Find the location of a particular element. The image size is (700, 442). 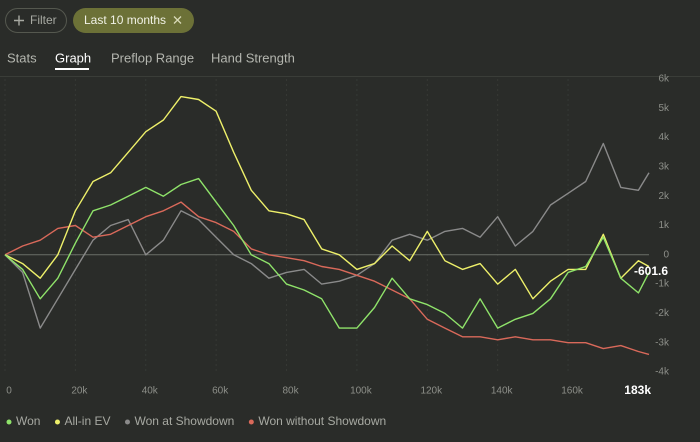

x-tick-label: 120k is located at coordinates (431, 391).